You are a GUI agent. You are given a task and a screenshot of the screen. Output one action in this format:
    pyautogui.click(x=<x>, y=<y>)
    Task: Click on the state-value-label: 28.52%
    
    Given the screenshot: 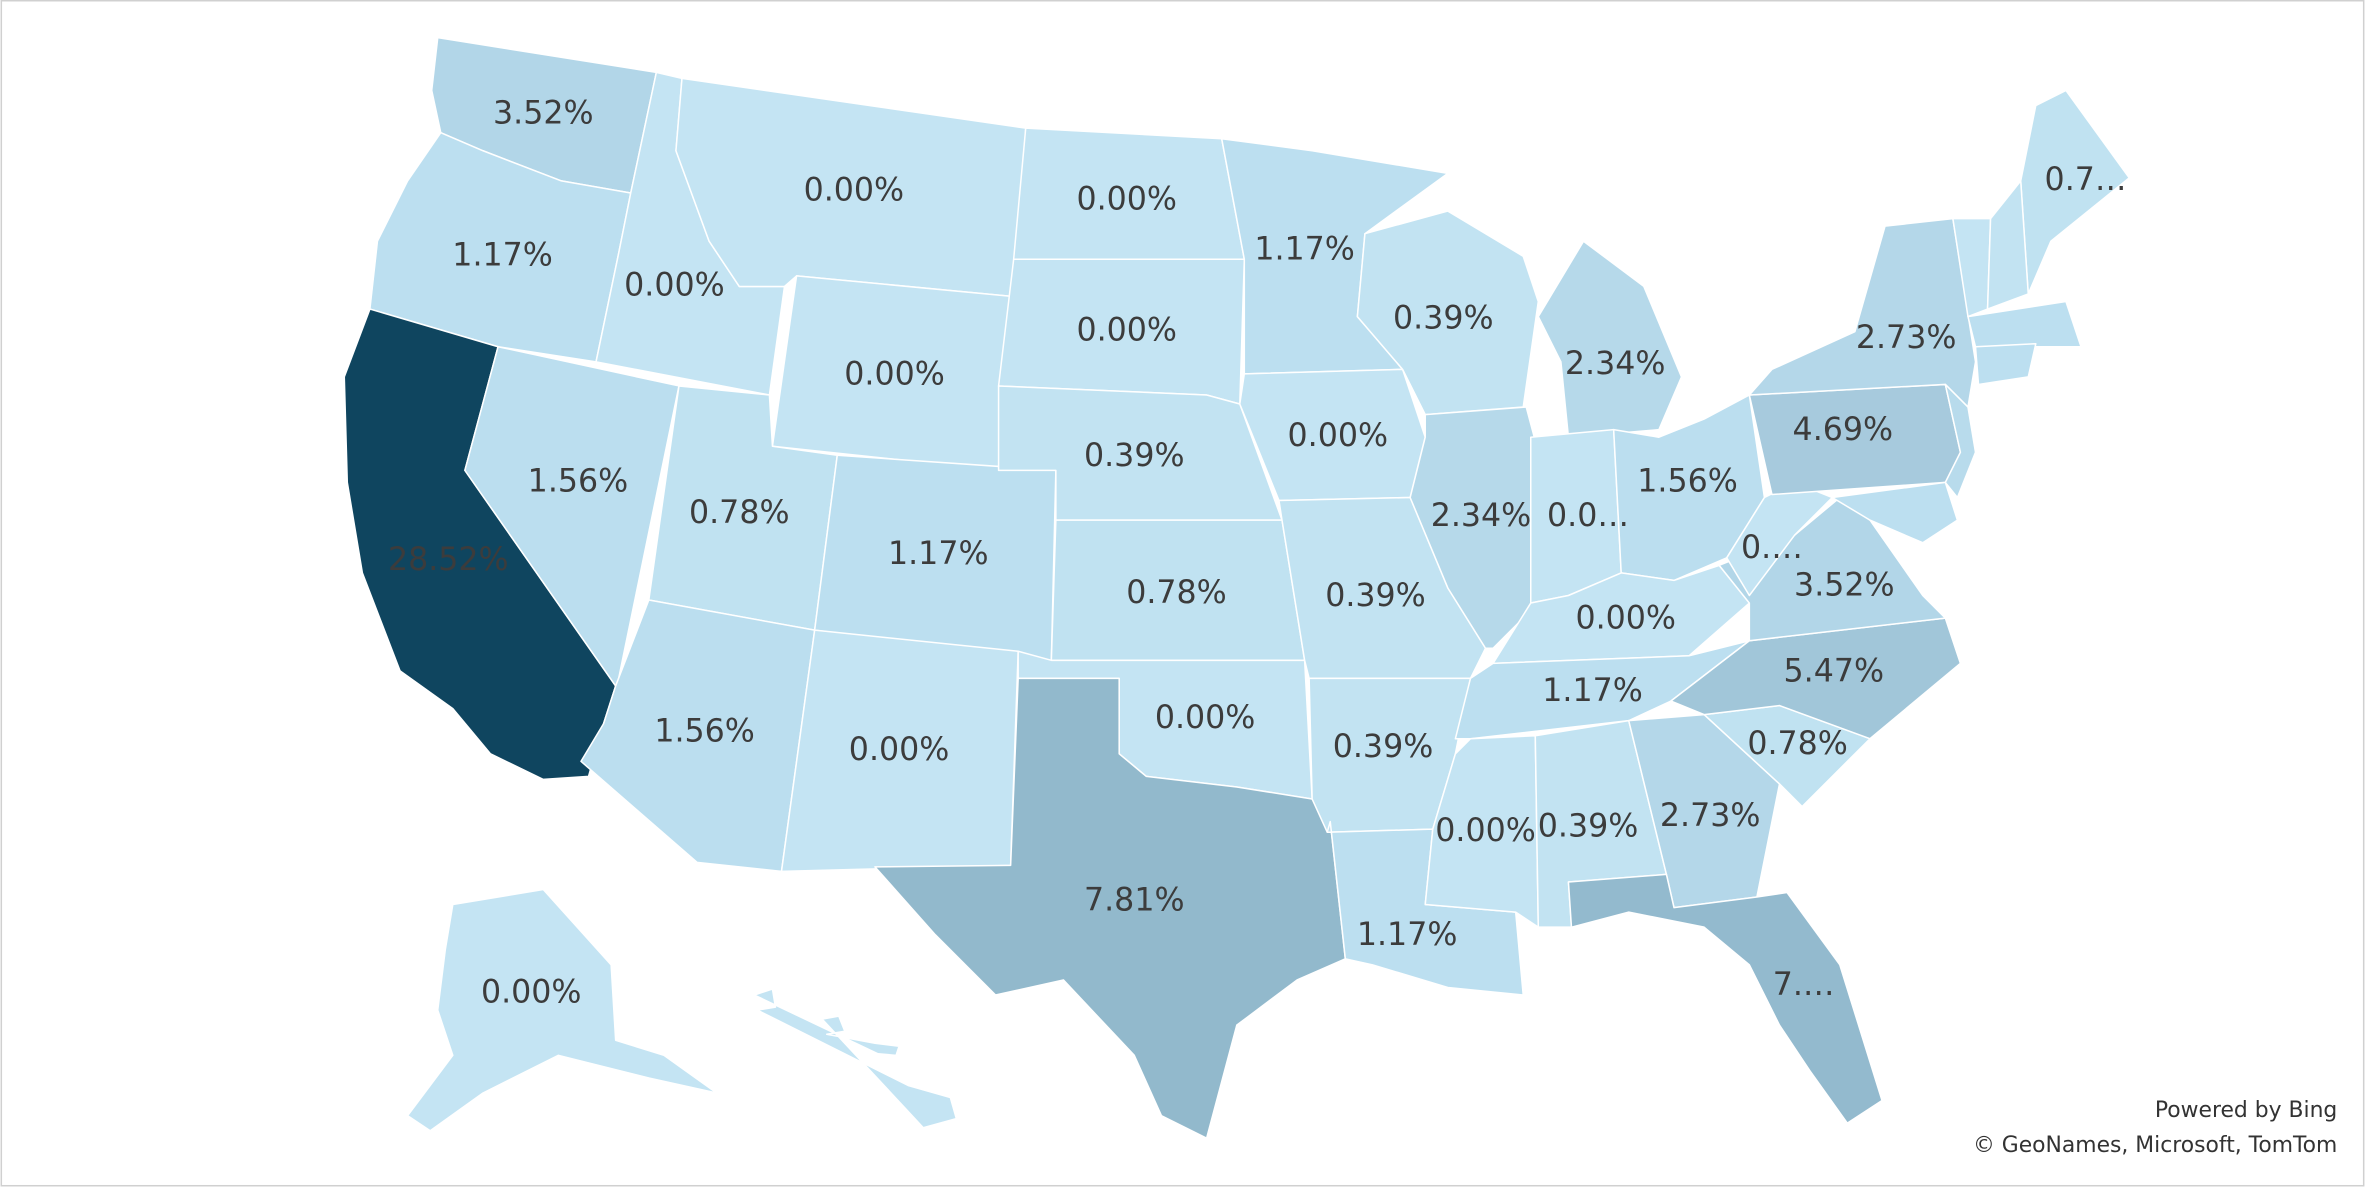 What is the action you would take?
    pyautogui.click(x=448, y=560)
    